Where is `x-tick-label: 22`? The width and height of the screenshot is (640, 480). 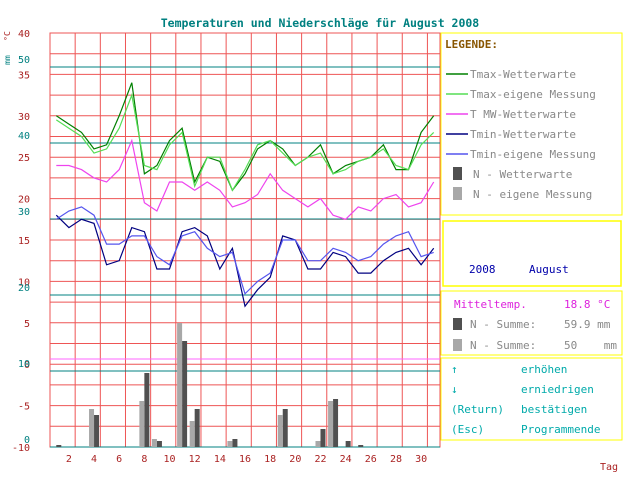 x-tick-label: 22 is located at coordinates (320, 459).